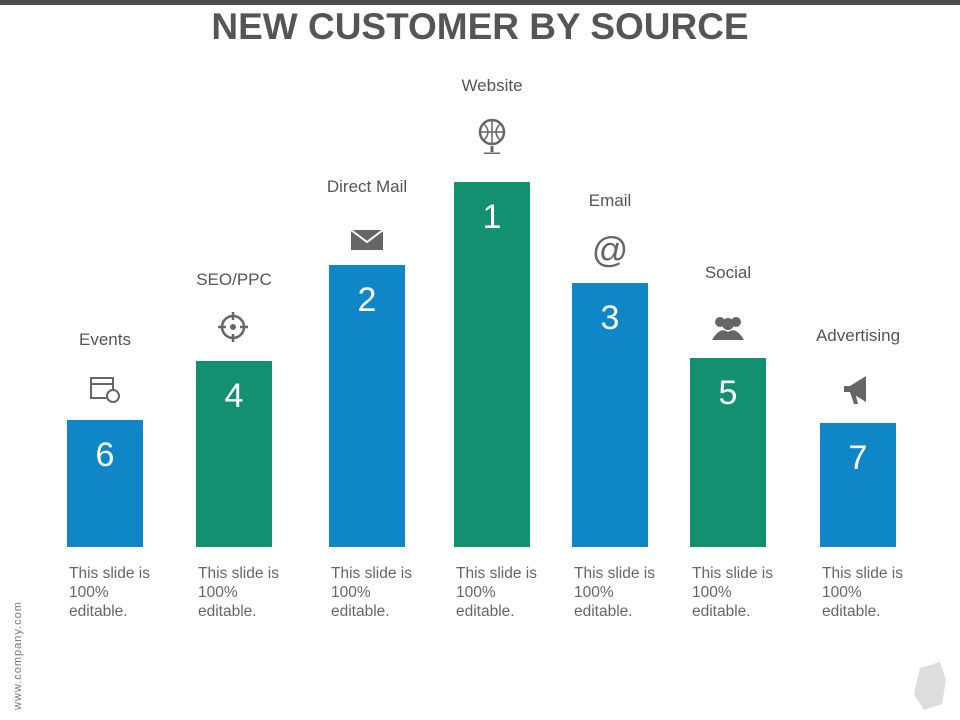 Image resolution: width=960 pixels, height=720 pixels. What do you see at coordinates (728, 452) in the screenshot?
I see `bar: 5` at bounding box center [728, 452].